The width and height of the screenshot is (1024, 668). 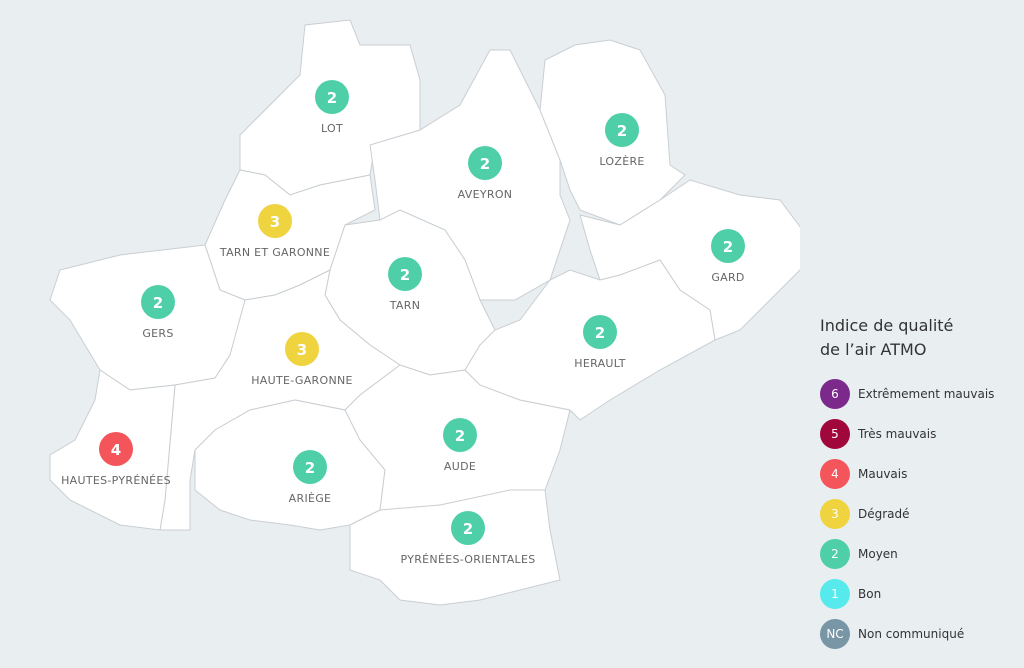 What do you see at coordinates (915, 474) in the screenshot?
I see `legend-item: 4 Mauvais` at bounding box center [915, 474].